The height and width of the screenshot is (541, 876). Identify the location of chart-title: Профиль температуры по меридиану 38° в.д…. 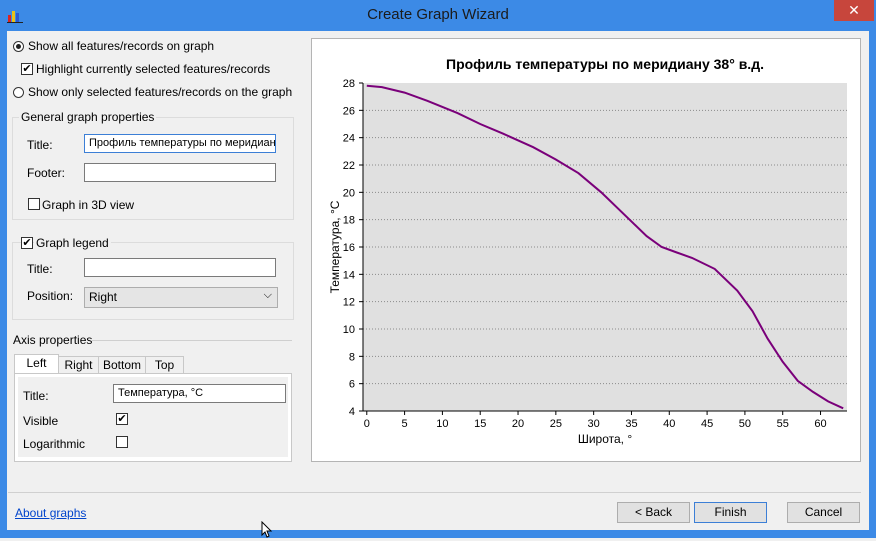
(605, 64).